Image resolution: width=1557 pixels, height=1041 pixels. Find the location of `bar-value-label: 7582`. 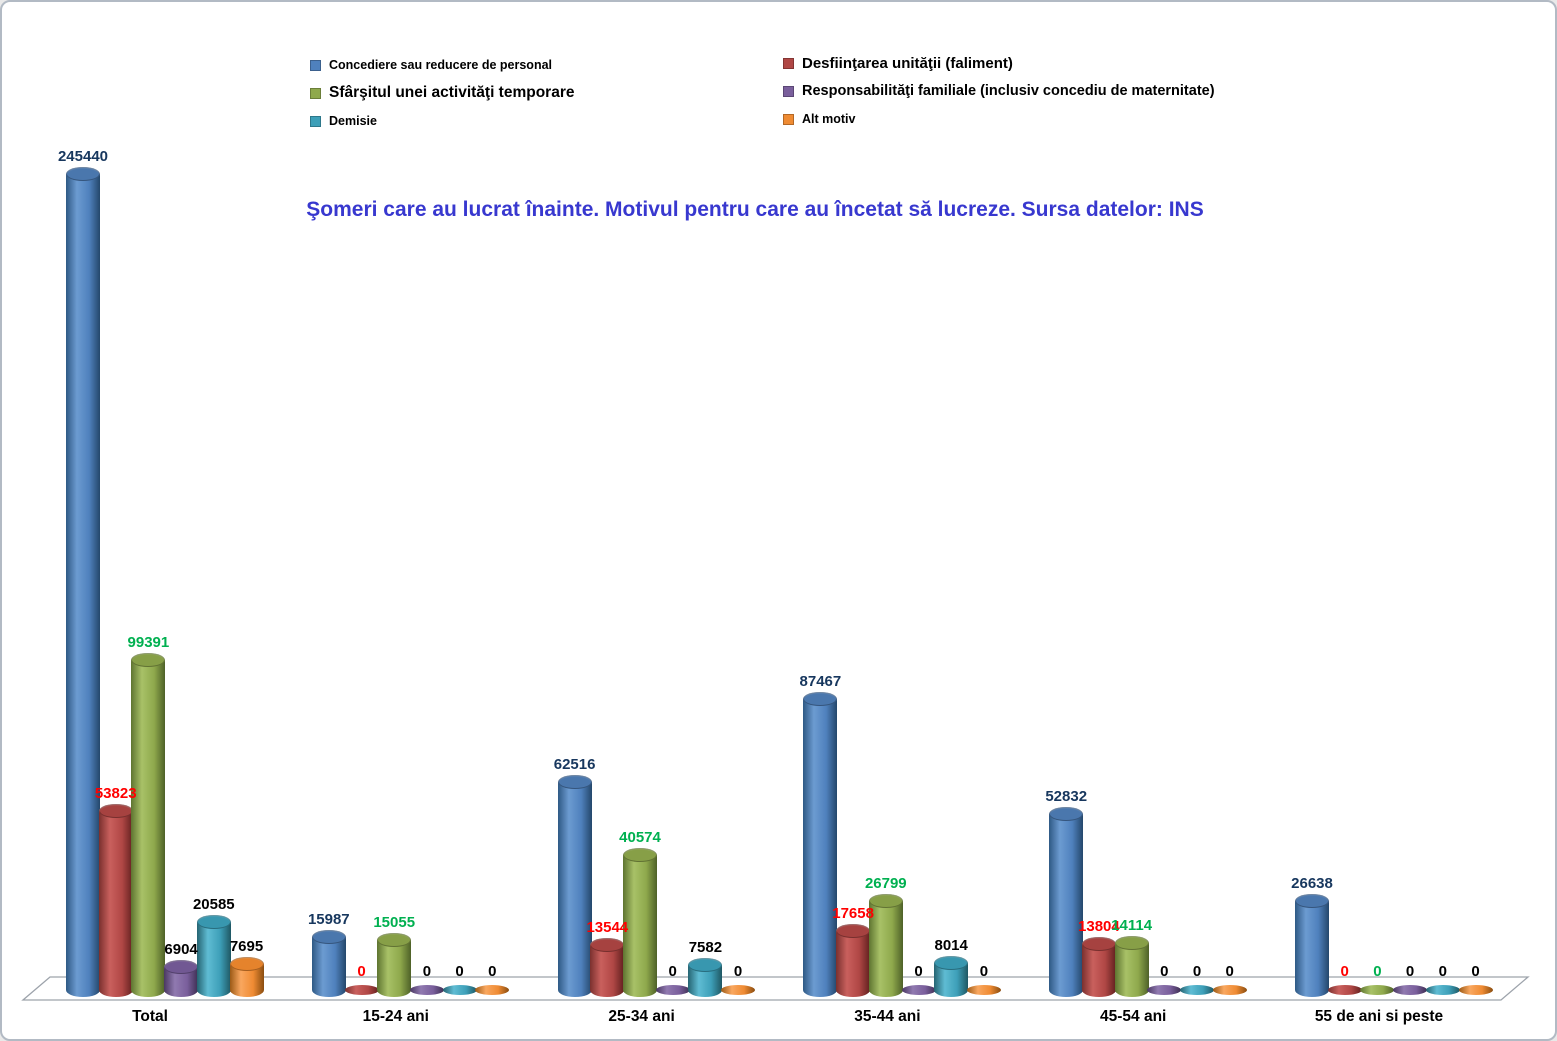

bar-value-label: 7582 is located at coordinates (705, 947).